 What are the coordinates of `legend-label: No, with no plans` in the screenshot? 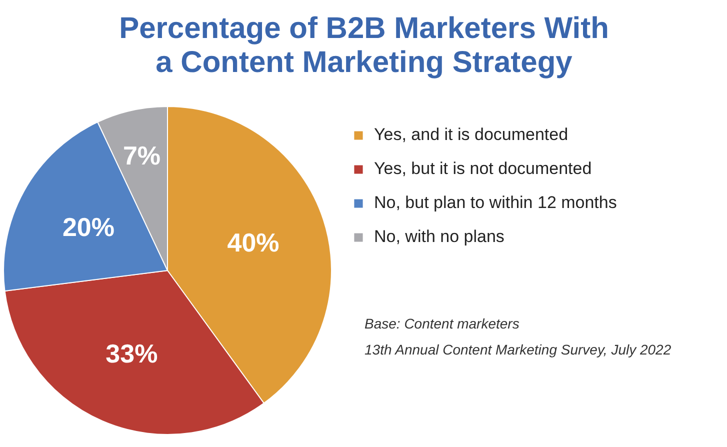 It's located at (439, 237).